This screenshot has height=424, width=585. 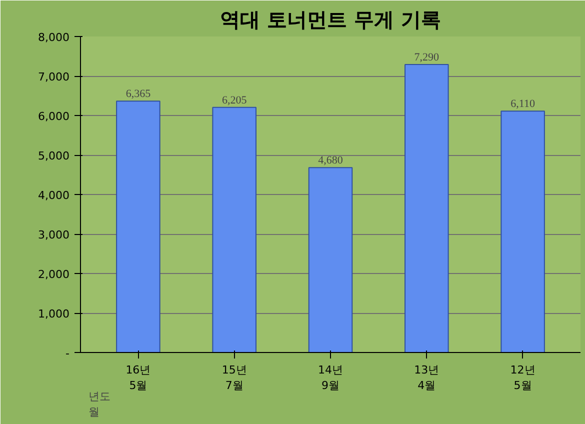 What do you see at coordinates (54, 116) in the screenshot?
I see `y-tick-label: 6,000` at bounding box center [54, 116].